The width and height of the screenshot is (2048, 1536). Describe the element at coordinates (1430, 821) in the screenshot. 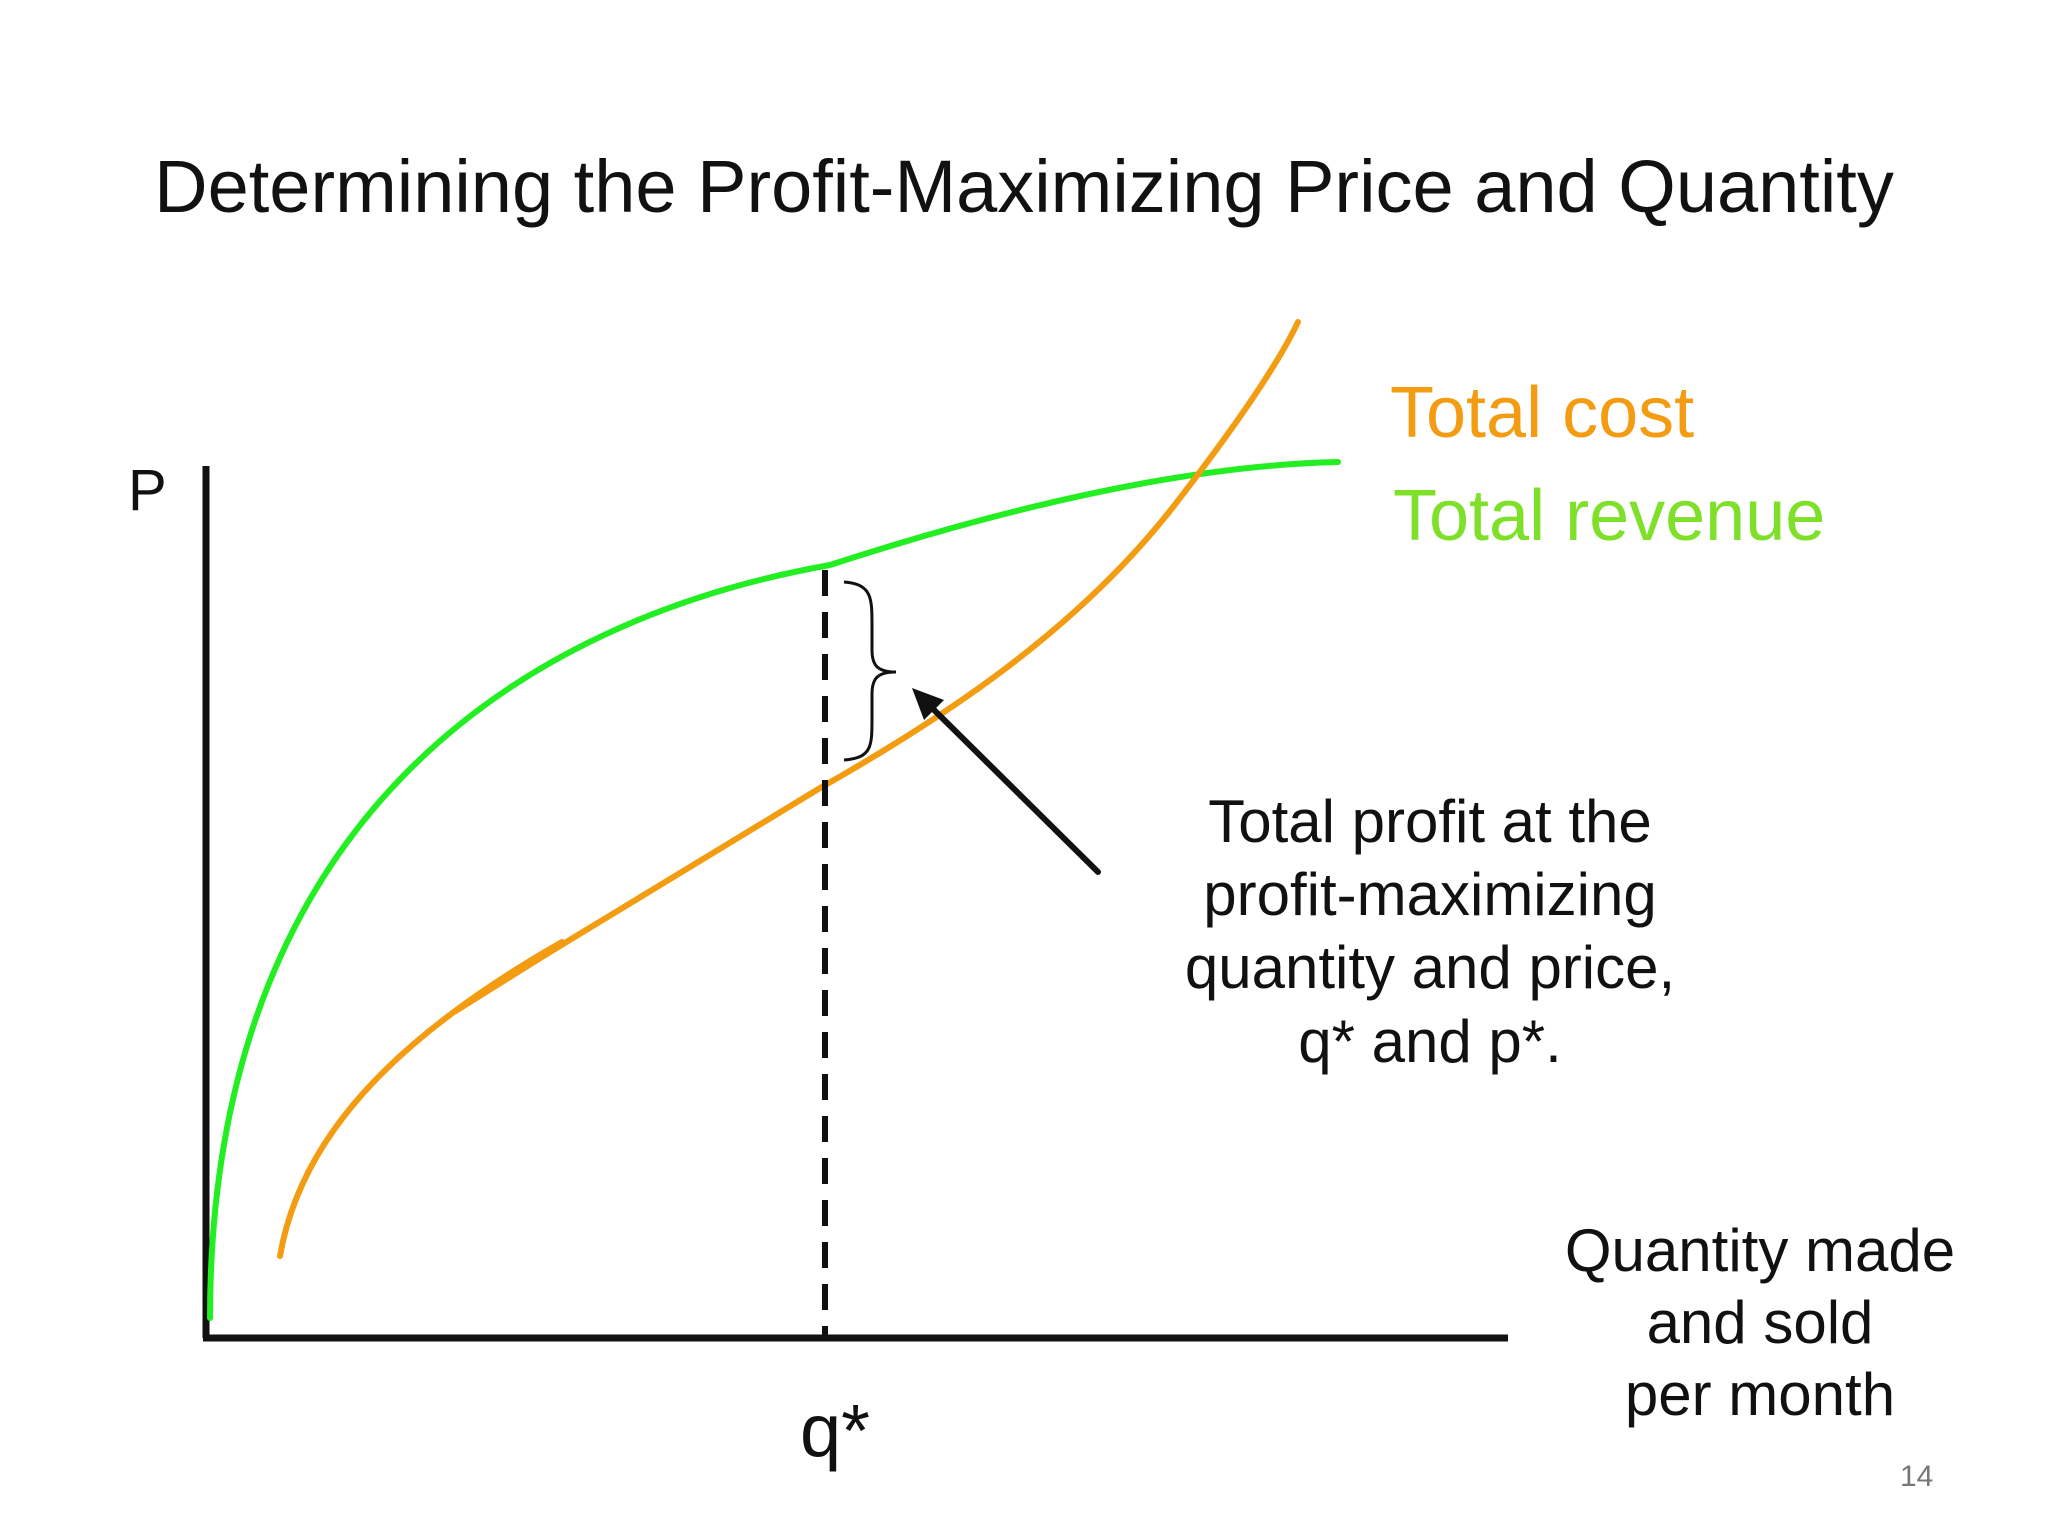

I see `annotation-line: Total profit at the` at that location.